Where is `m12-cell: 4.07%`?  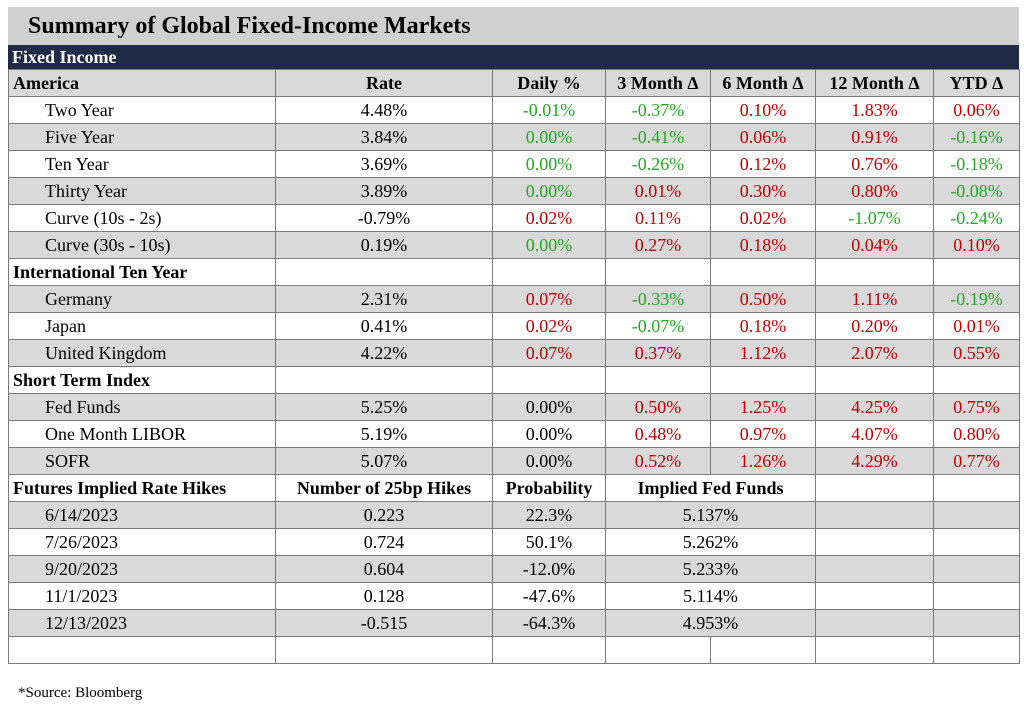
m12-cell: 4.07% is located at coordinates (874, 434).